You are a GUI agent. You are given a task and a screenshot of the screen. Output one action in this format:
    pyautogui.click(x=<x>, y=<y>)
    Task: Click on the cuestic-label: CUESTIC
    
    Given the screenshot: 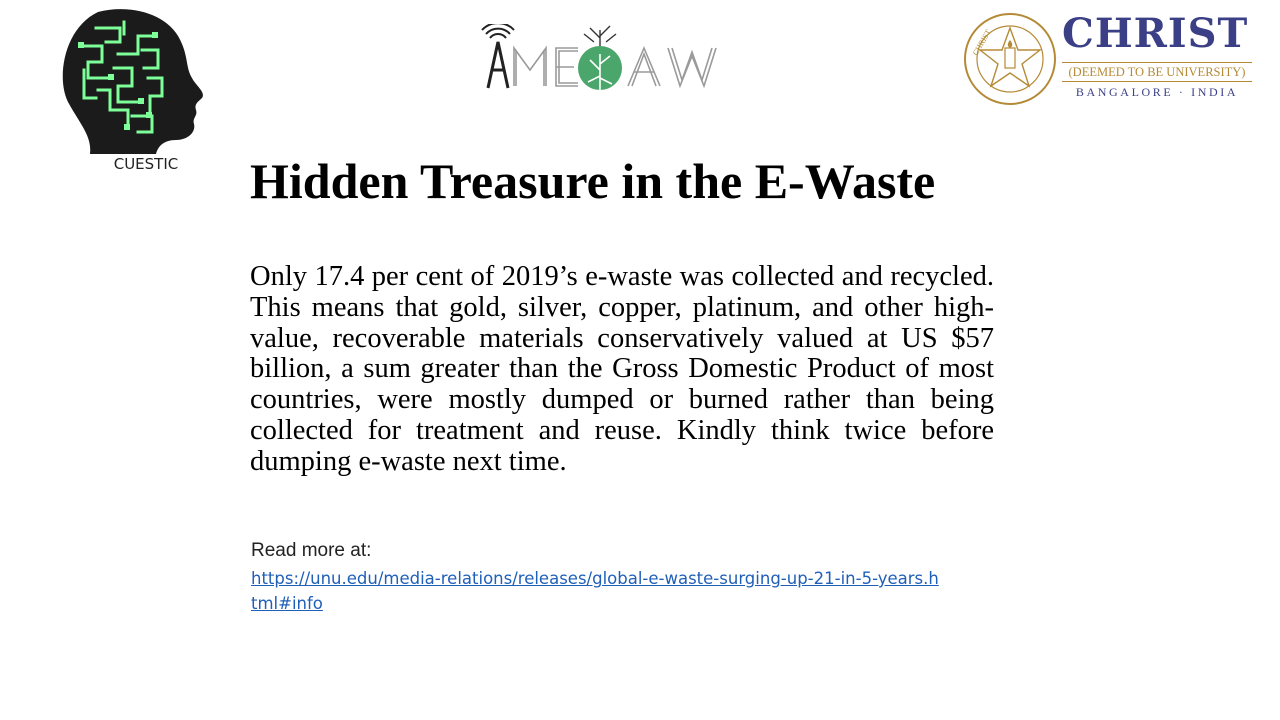 What is the action you would take?
    pyautogui.click(x=146, y=164)
    